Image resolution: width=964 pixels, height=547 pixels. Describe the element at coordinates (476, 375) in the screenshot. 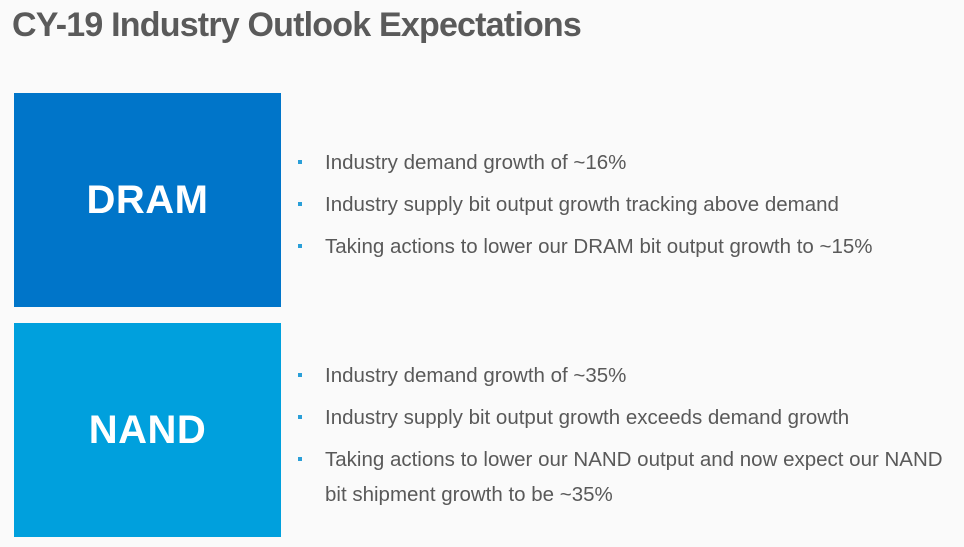

I see `nand-bullet-text: Industry demand growth of ~35%` at that location.